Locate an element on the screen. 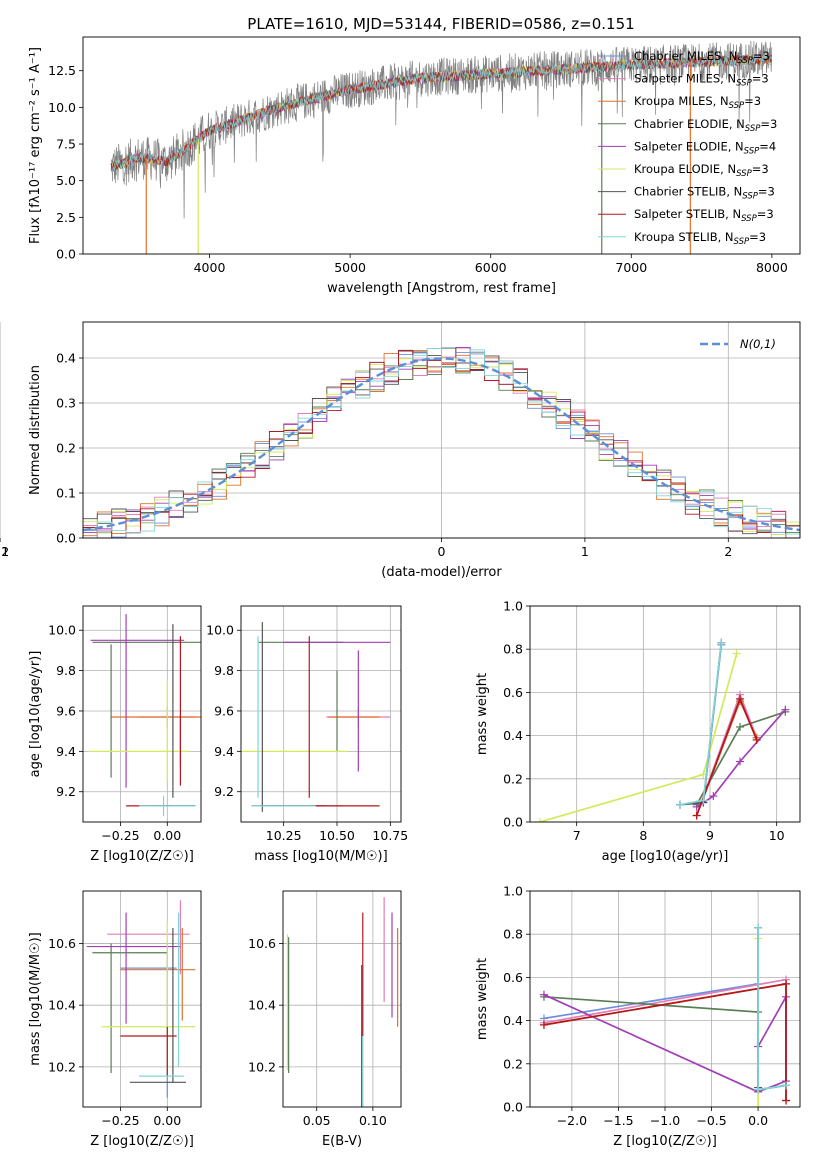  histogram-plot is located at coordinates (441, 442).